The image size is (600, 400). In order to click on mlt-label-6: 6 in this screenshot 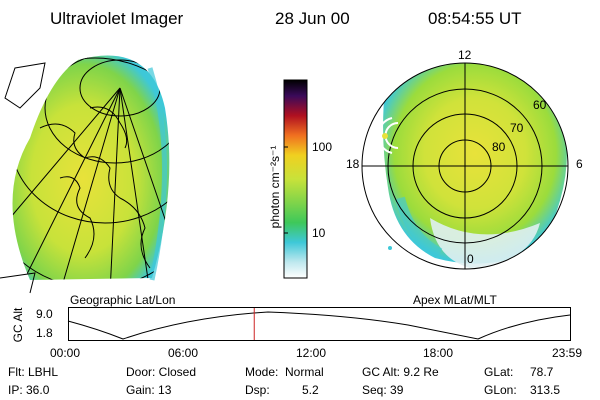, I will do `click(579, 164)`.